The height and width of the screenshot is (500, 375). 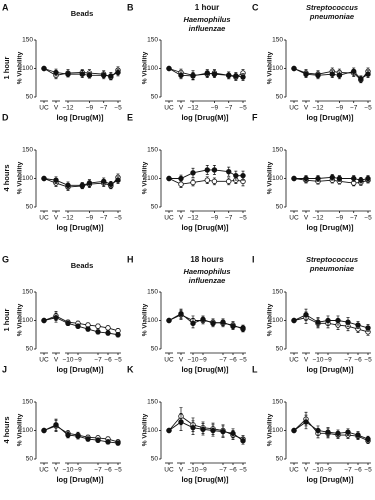 What do you see at coordinates (317, 108) in the screenshot?
I see `x-tick-label: −12` at bounding box center [317, 108].